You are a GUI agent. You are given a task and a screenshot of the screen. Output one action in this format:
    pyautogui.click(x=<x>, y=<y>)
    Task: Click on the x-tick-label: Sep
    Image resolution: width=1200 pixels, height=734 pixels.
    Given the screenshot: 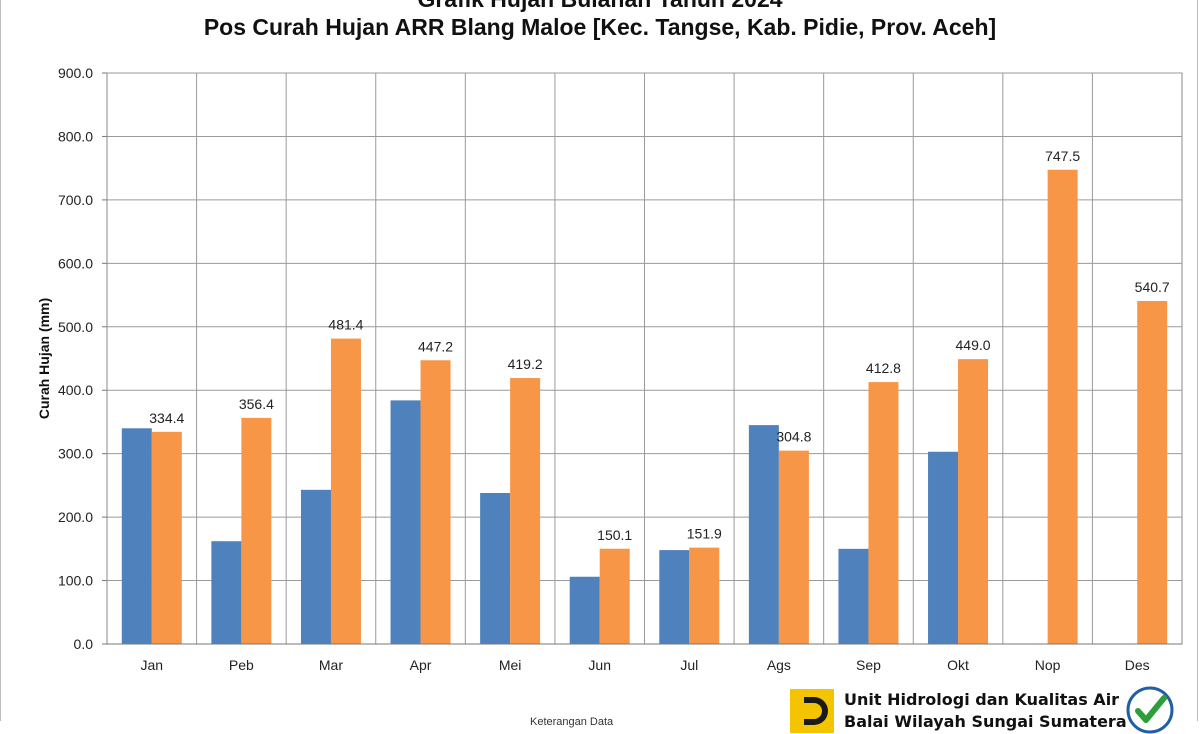 What is the action you would take?
    pyautogui.click(x=868, y=665)
    